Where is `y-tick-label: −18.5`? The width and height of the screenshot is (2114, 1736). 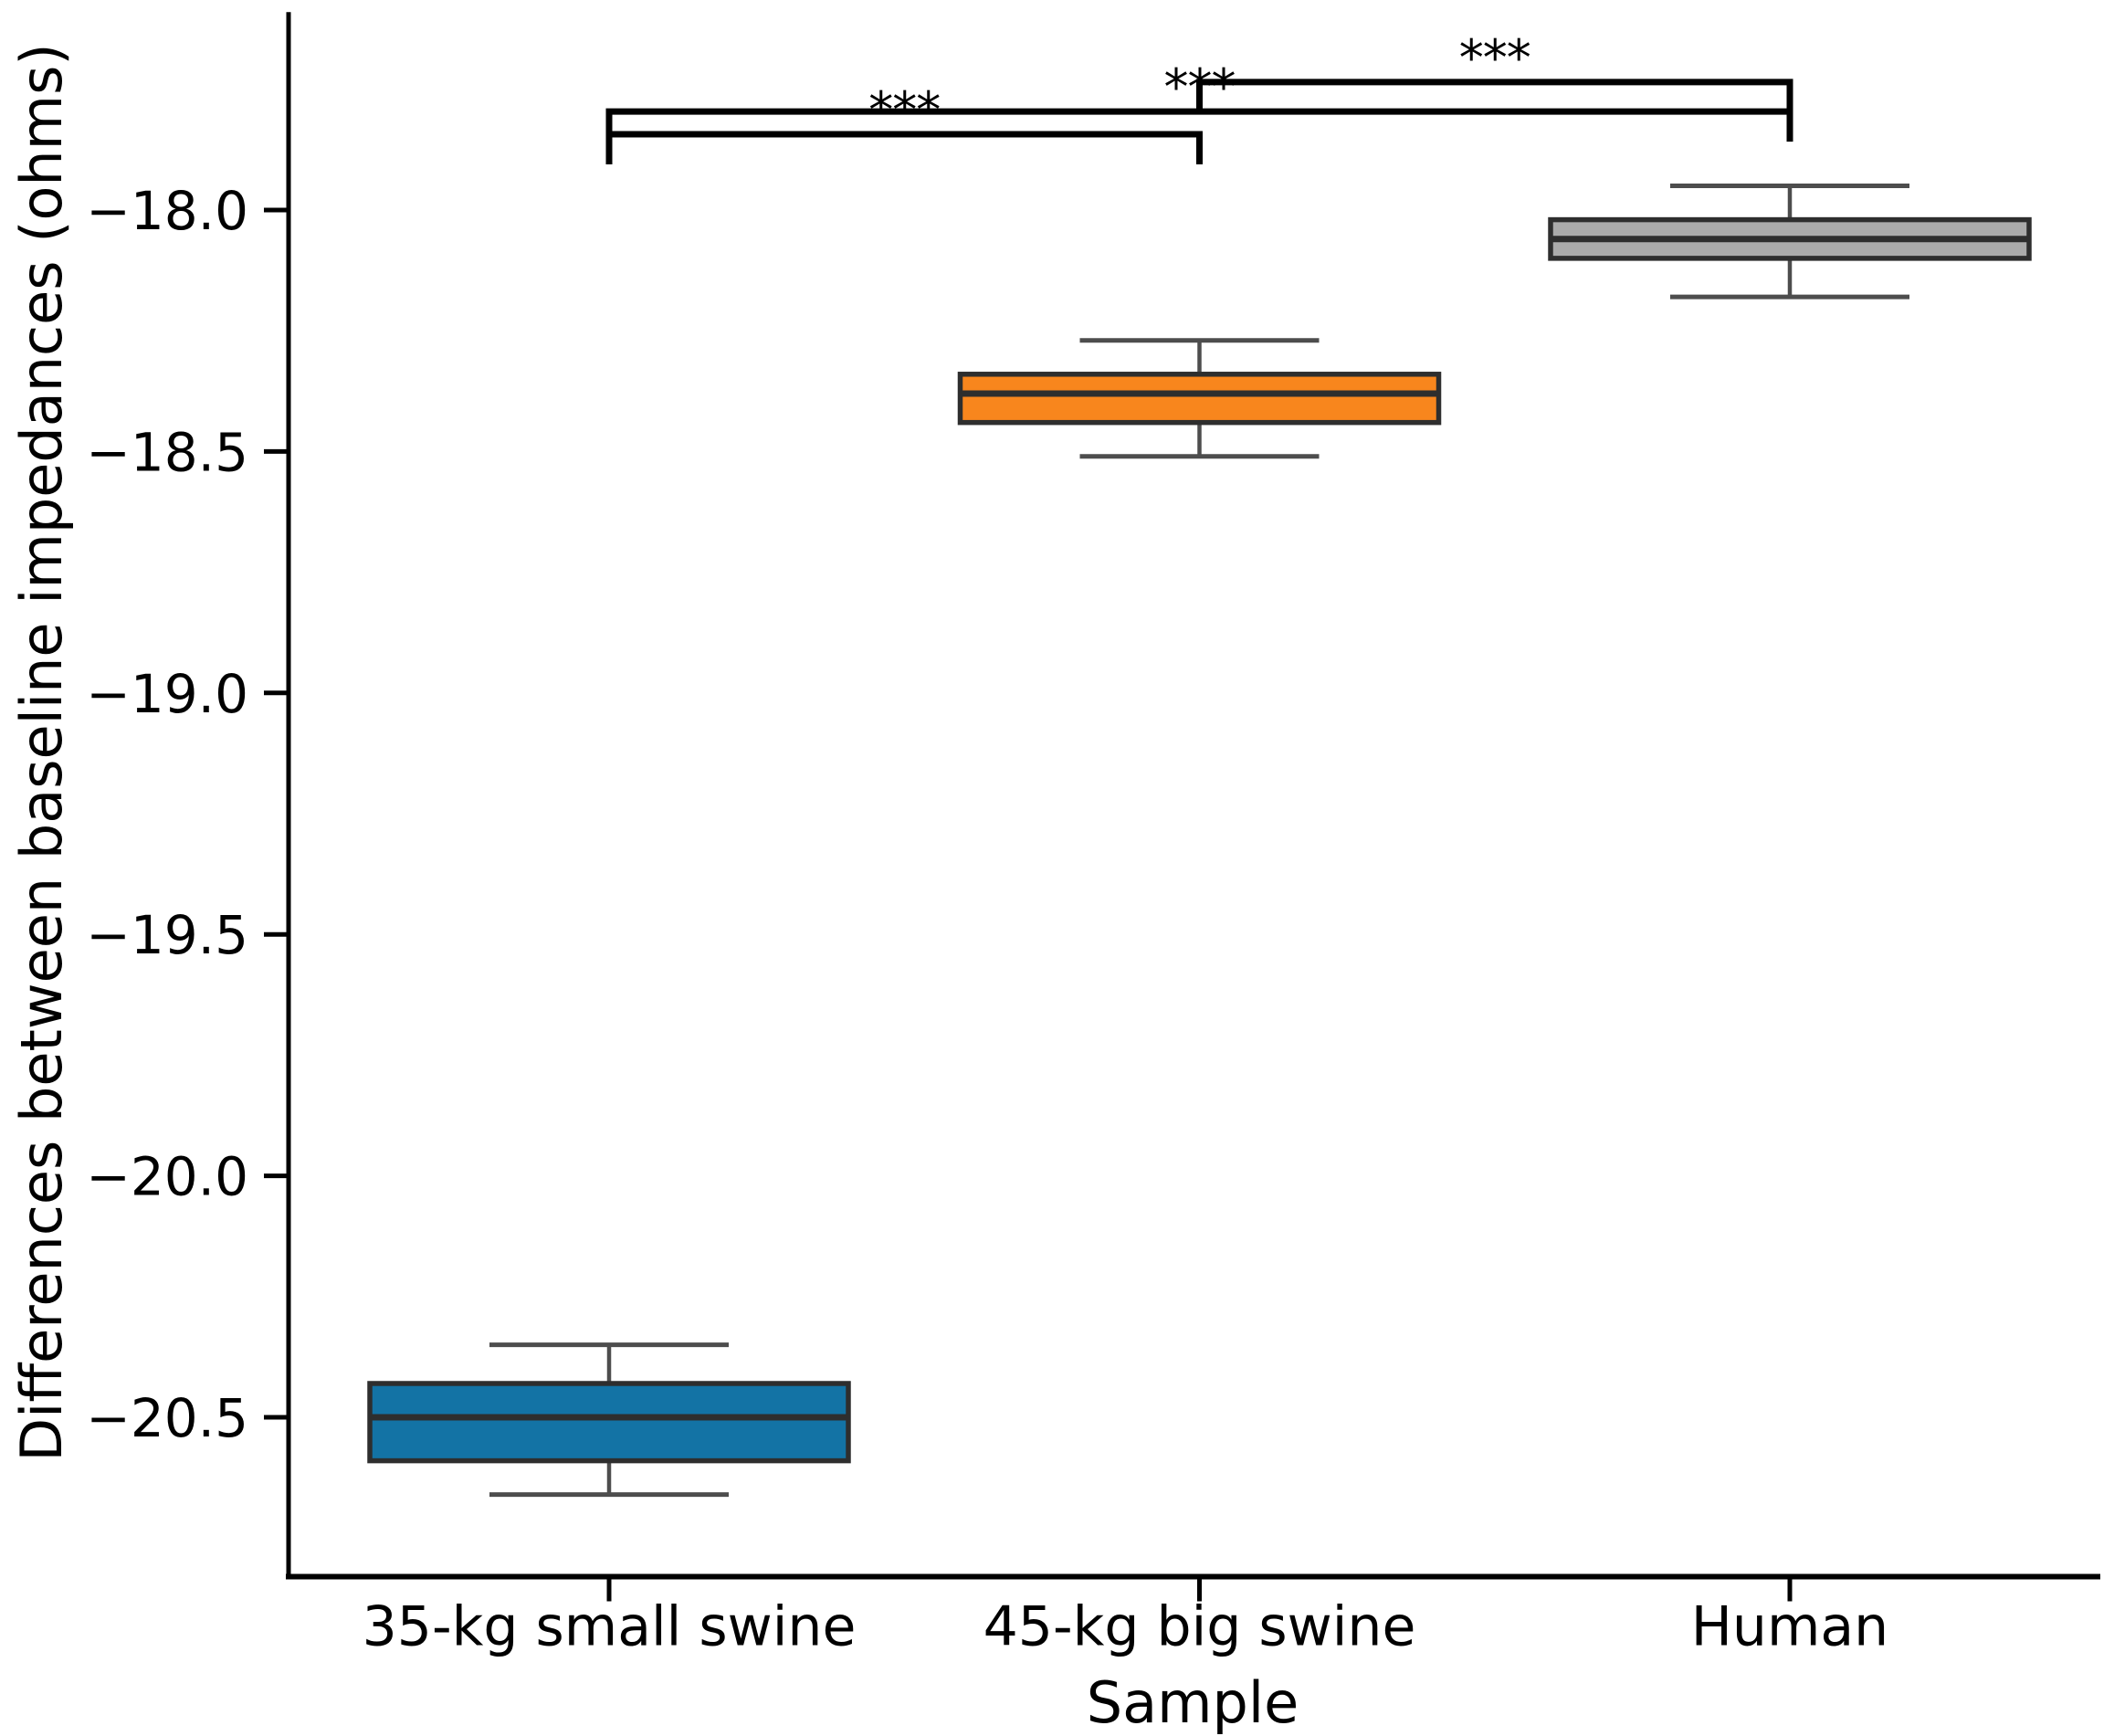
y-tick-label: −18.5 is located at coordinates (167, 452).